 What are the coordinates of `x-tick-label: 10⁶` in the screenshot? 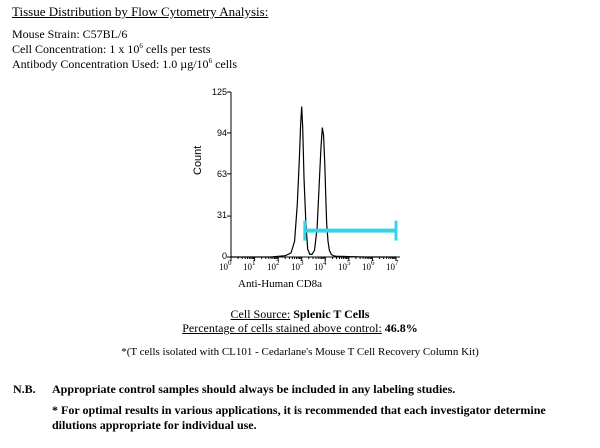 It's located at (368, 266).